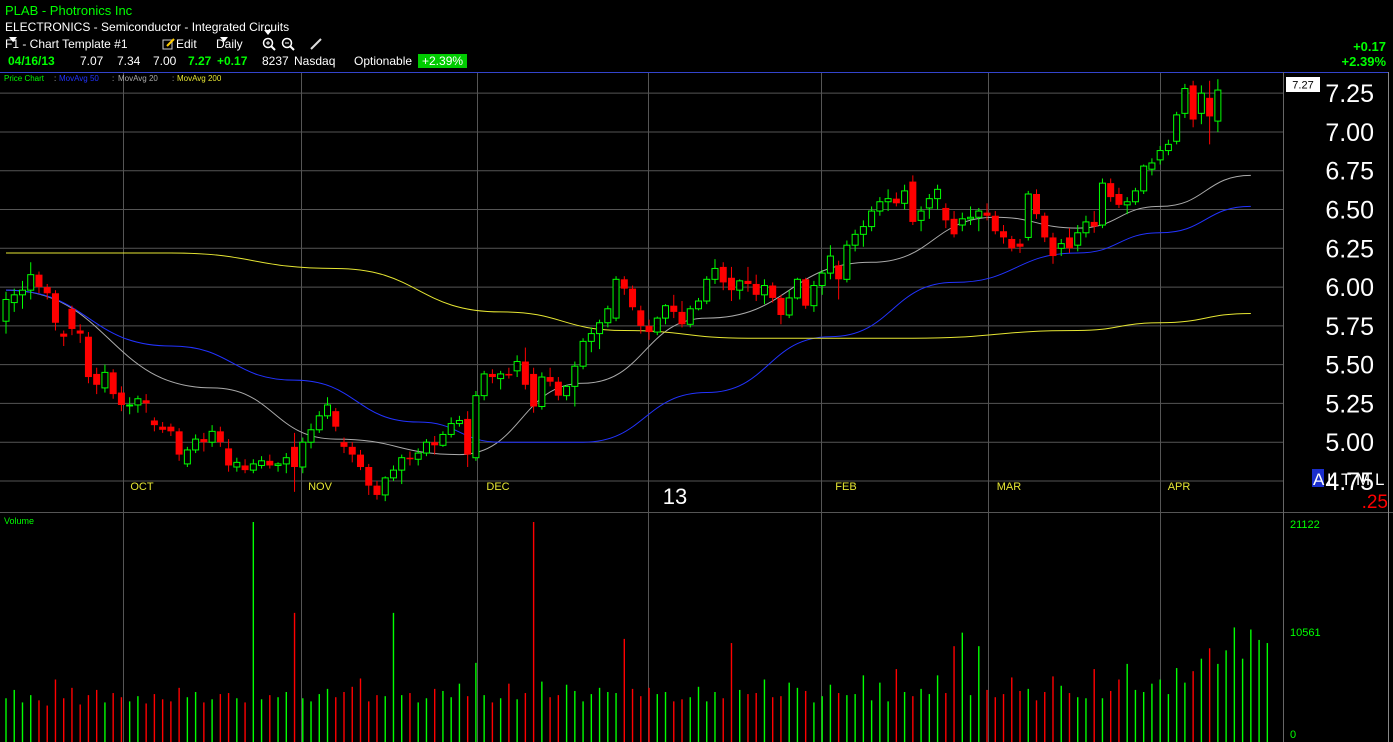  Describe the element at coordinates (1346, 479) in the screenshot. I see `scale-mode-t: T` at that location.